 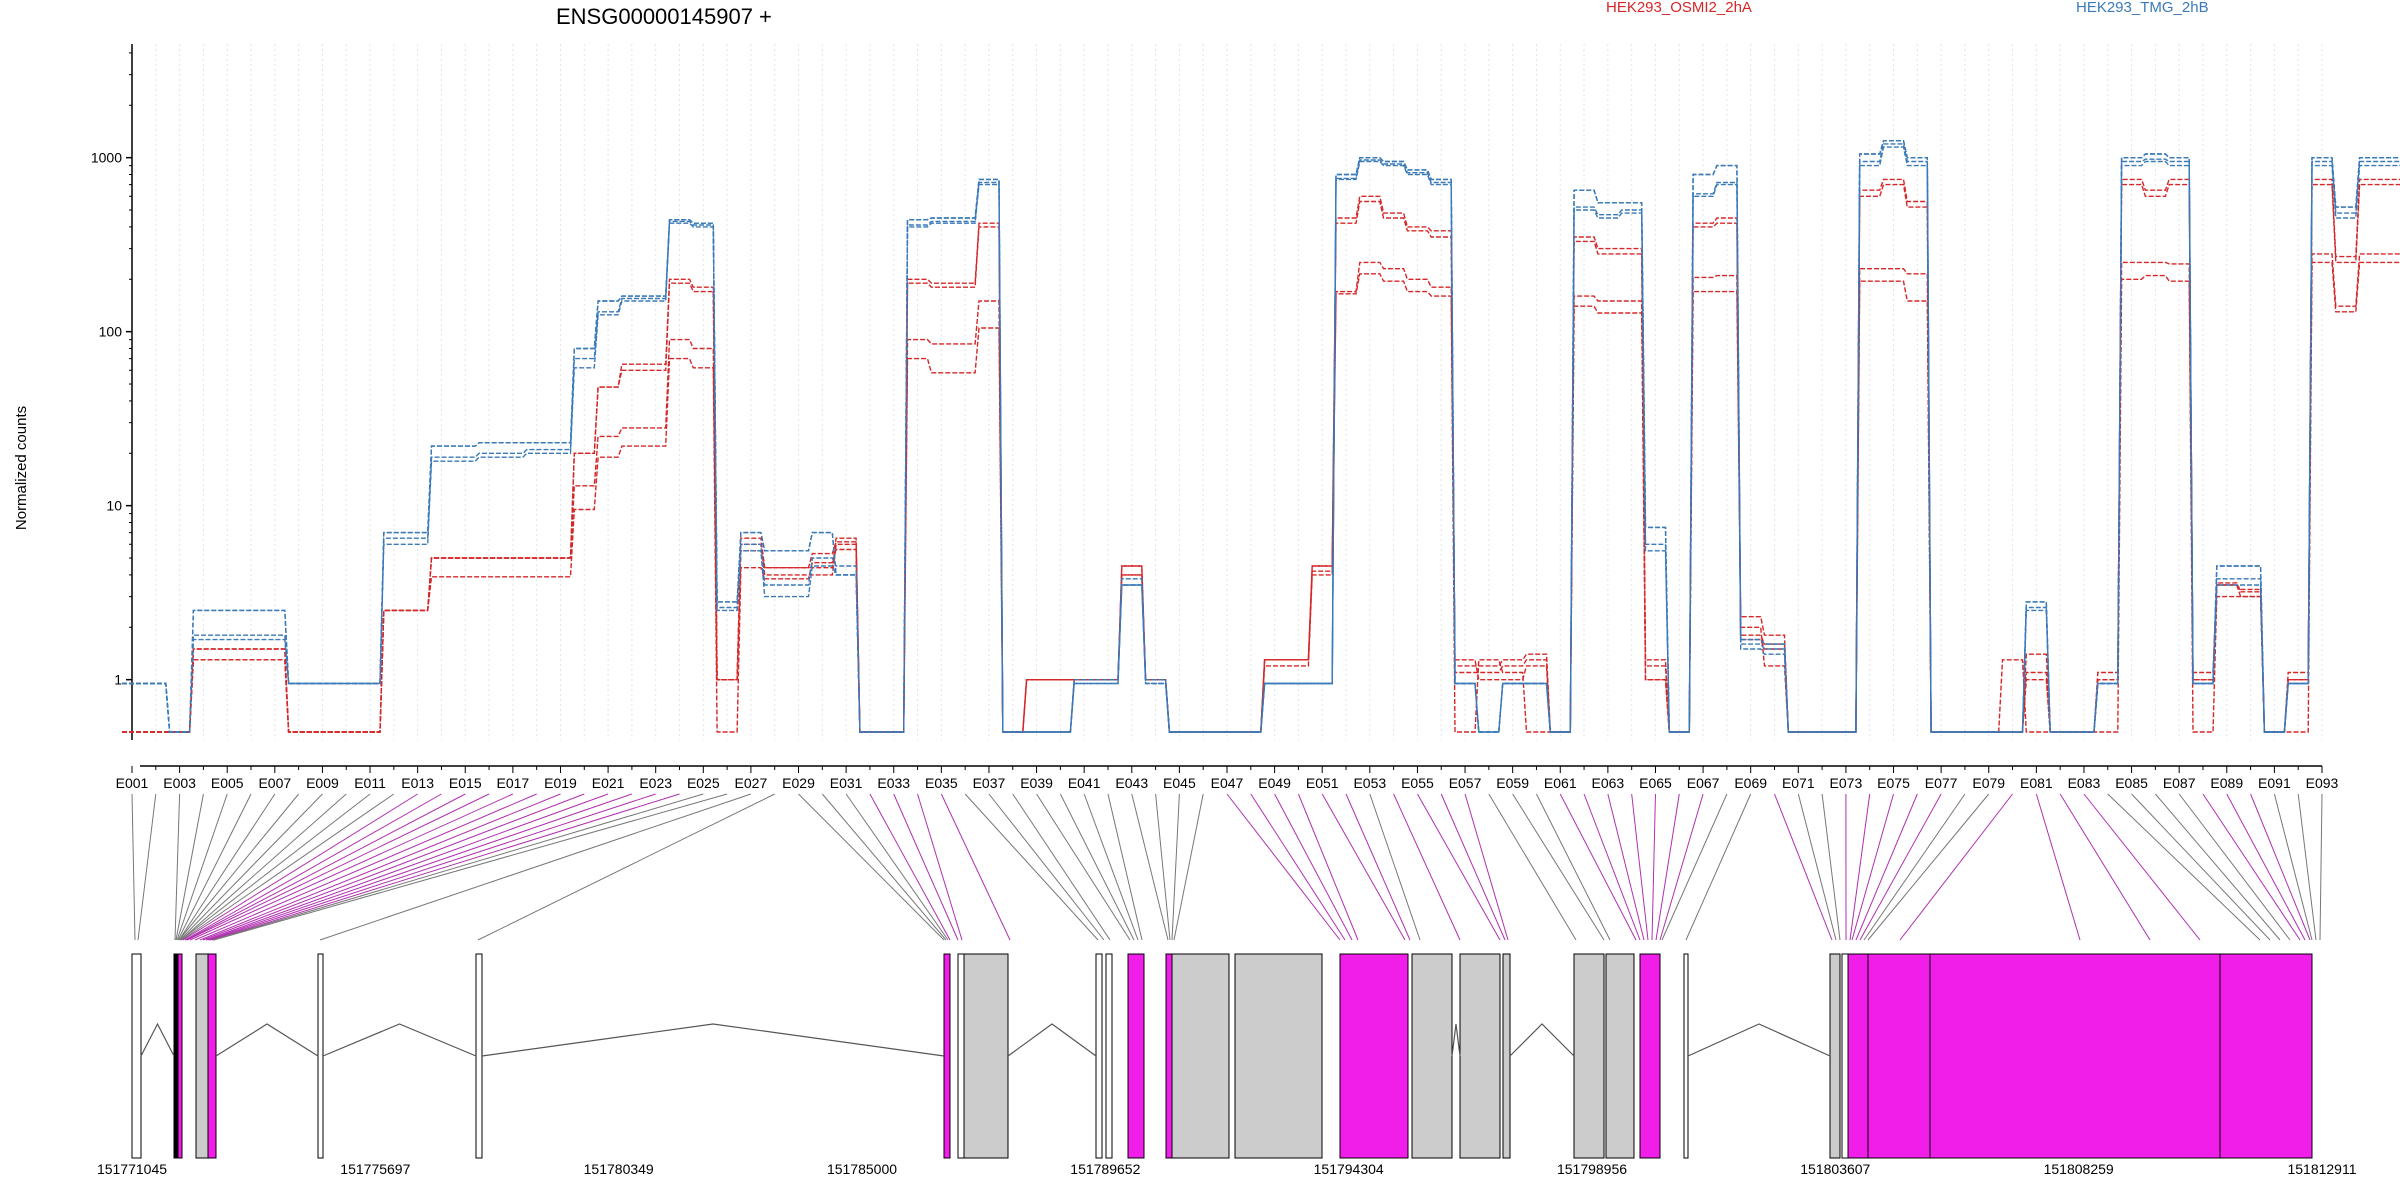 I want to click on y-axis: 1 10 100 1000, so click(x=112, y=392).